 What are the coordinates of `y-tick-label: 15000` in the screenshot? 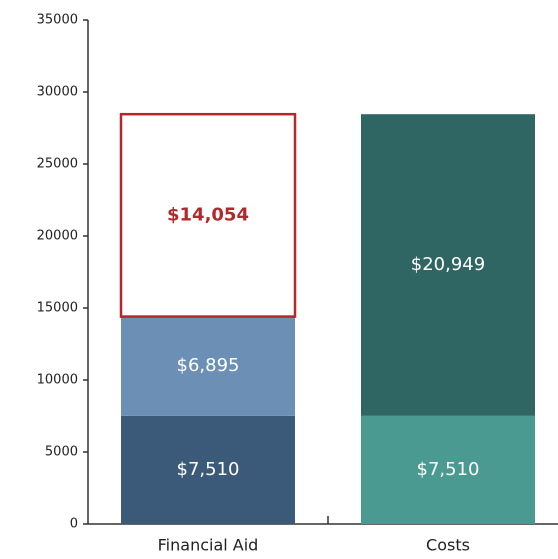 It's located at (57, 308).